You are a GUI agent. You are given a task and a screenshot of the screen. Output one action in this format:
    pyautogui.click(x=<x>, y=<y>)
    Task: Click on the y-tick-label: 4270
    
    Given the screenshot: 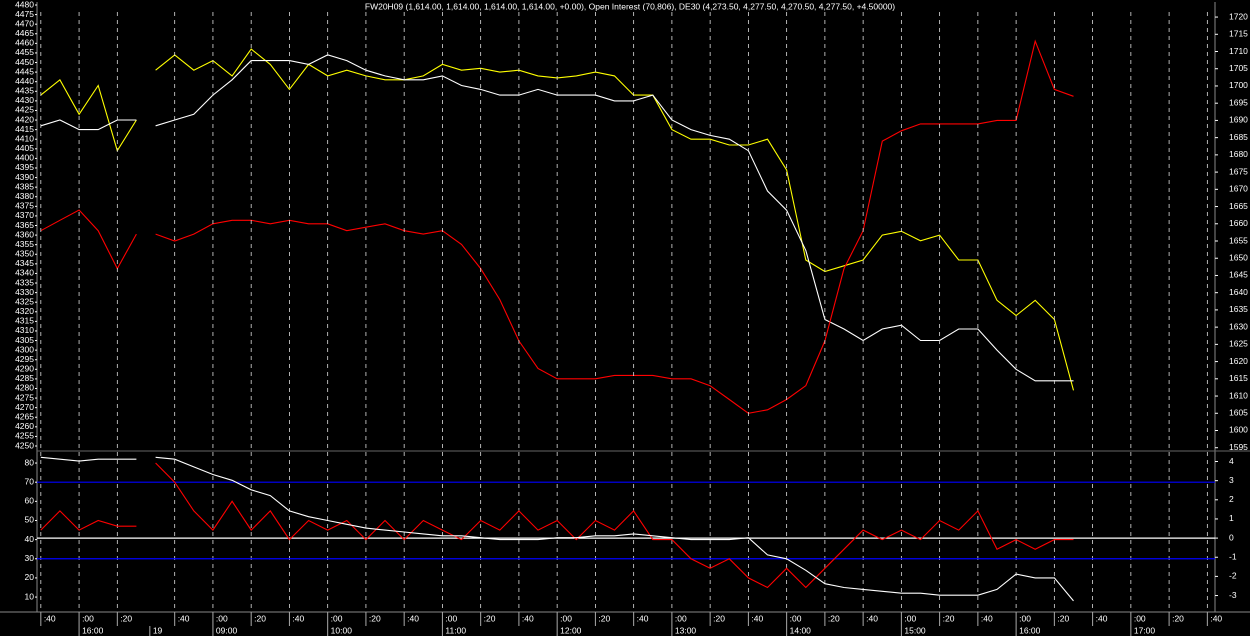 What is the action you would take?
    pyautogui.click(x=24, y=407)
    